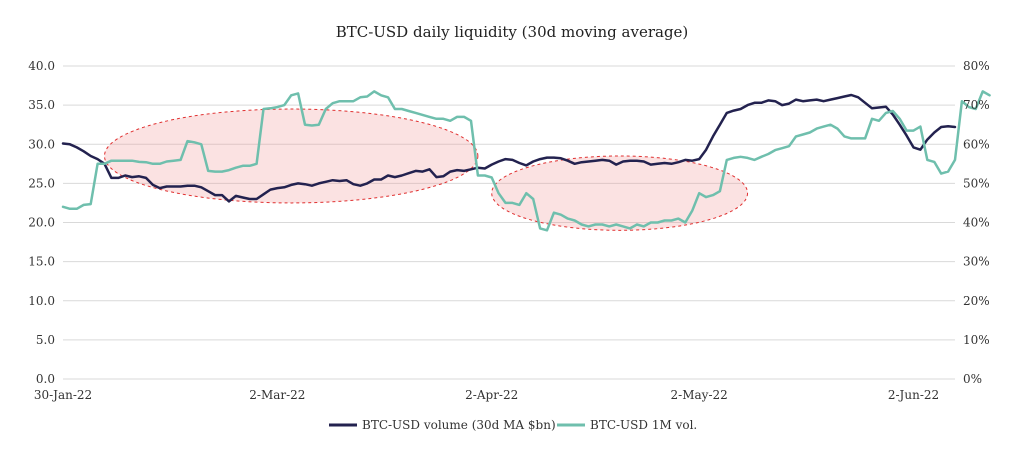 The image size is (1024, 450). Describe the element at coordinates (45, 340) in the screenshot. I see `y-left-tick-label: 5.0` at that location.